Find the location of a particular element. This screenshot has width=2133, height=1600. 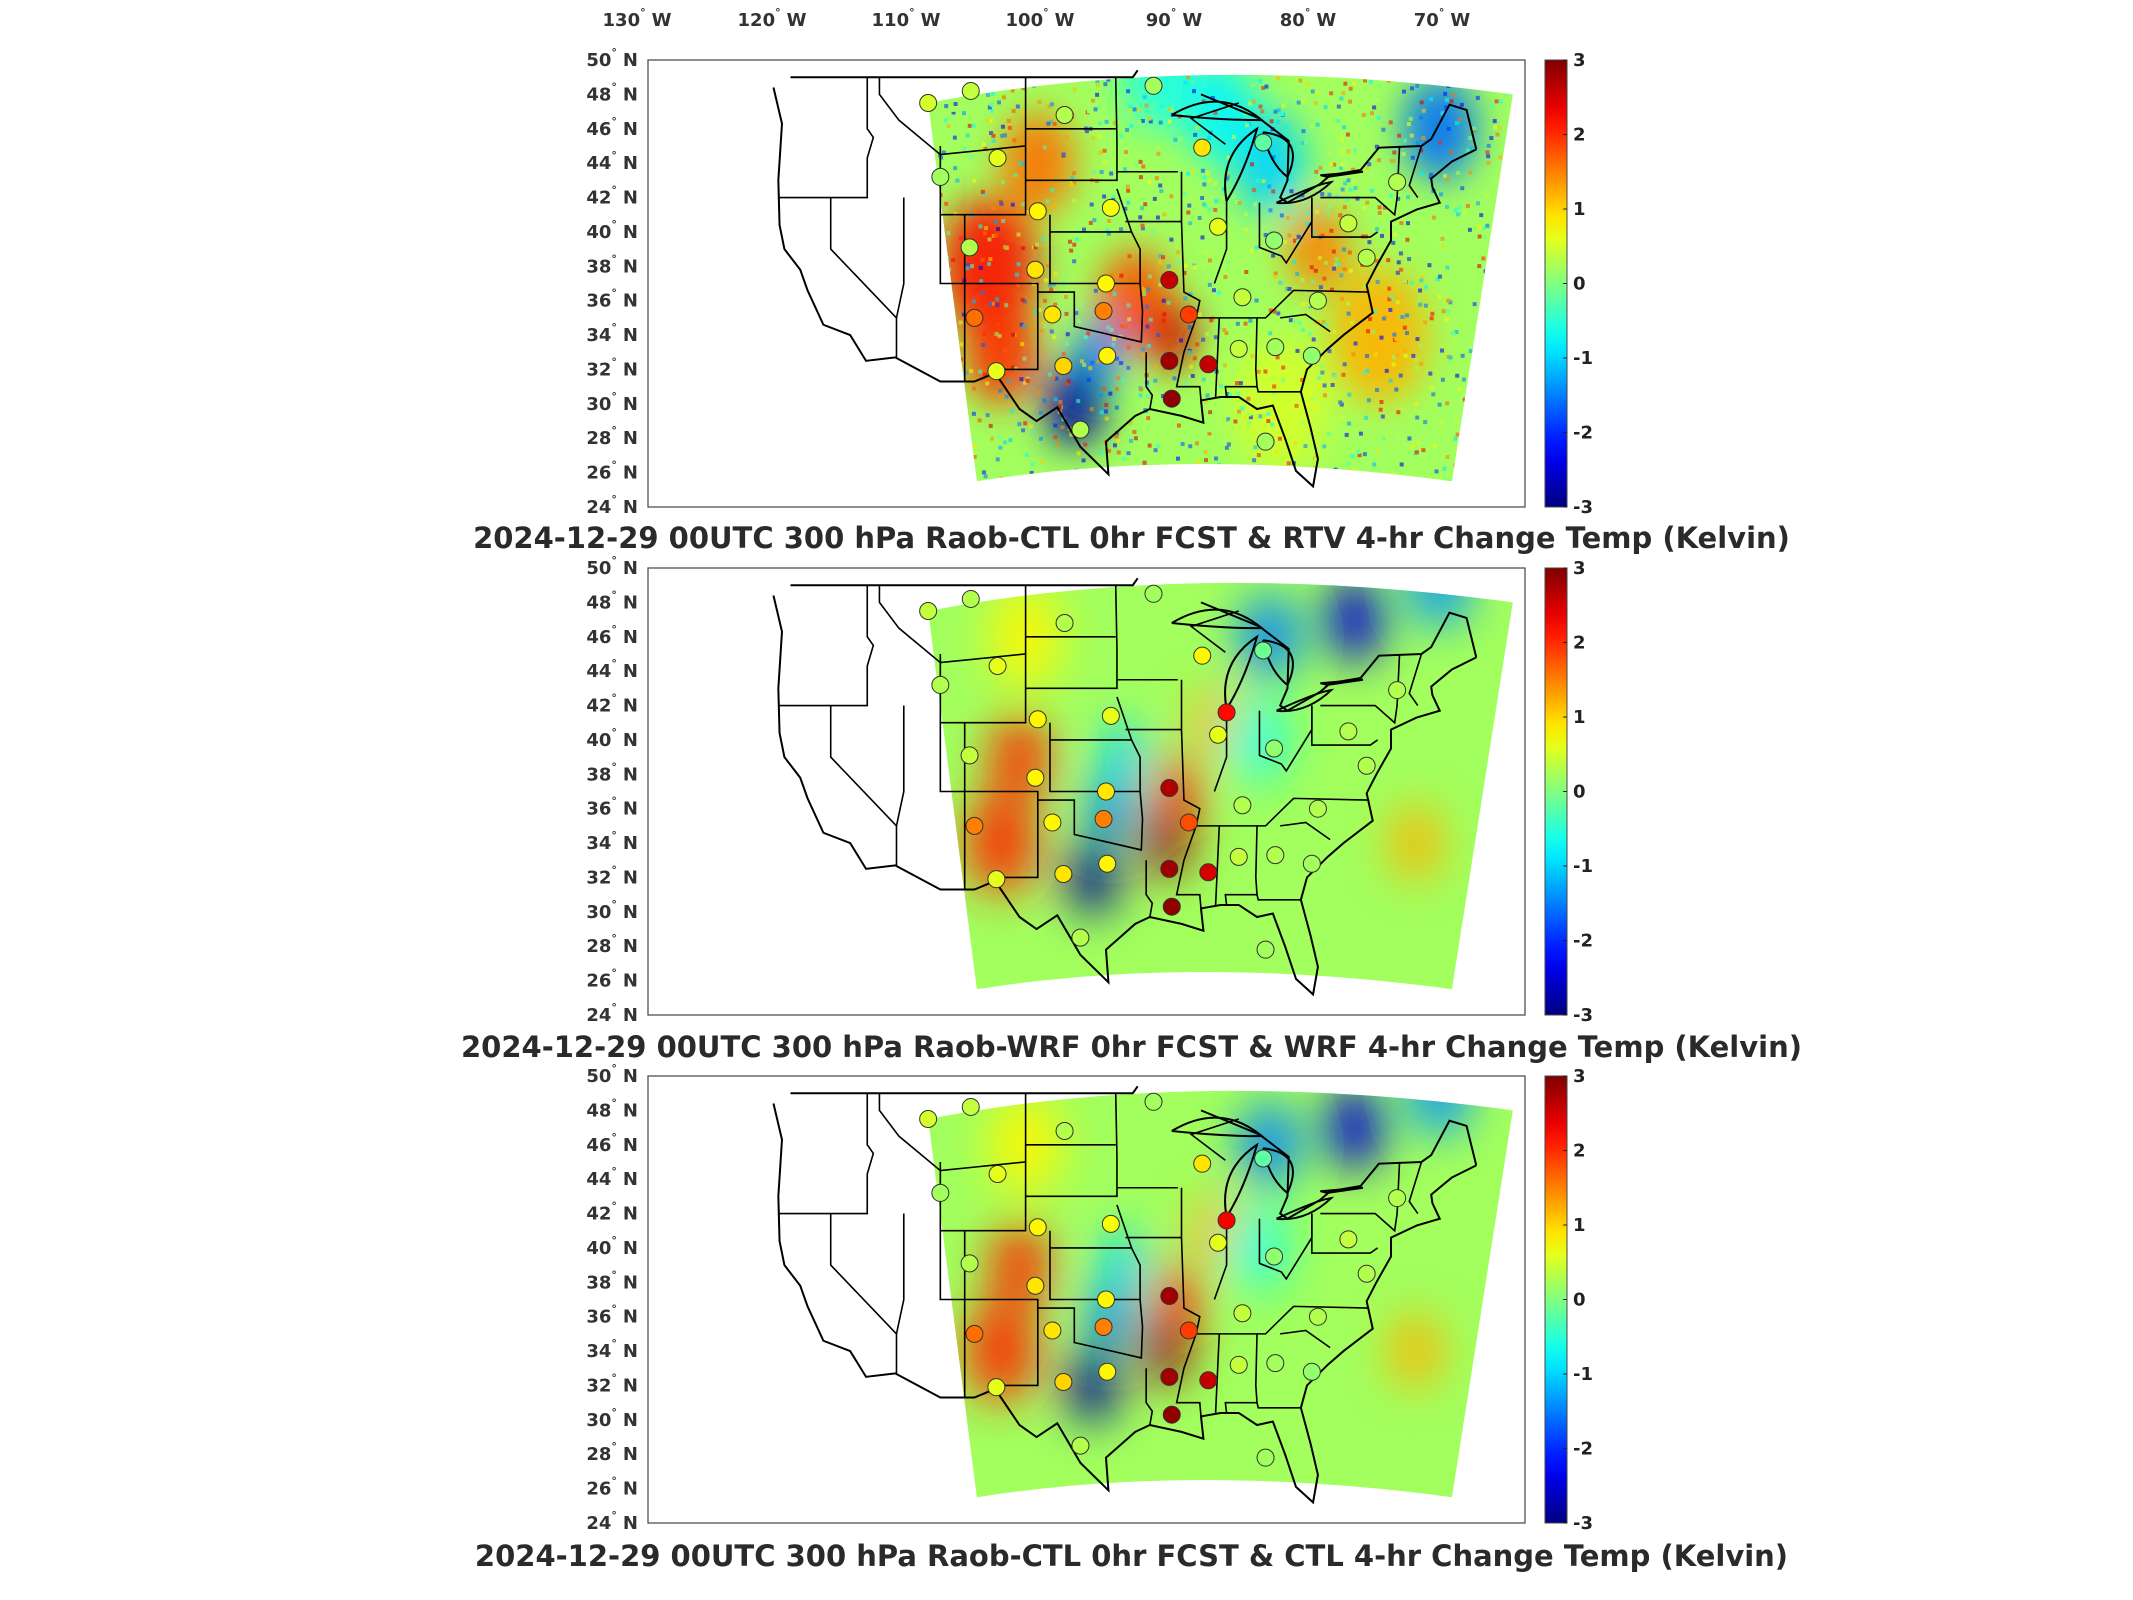

lon-tick-label: 100° W is located at coordinates (1040, 18).